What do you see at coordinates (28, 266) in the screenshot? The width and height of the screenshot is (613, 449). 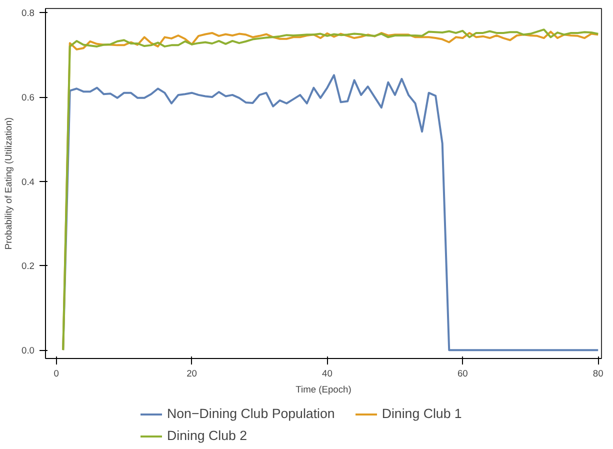 I see `y-tick-label: 0.2` at bounding box center [28, 266].